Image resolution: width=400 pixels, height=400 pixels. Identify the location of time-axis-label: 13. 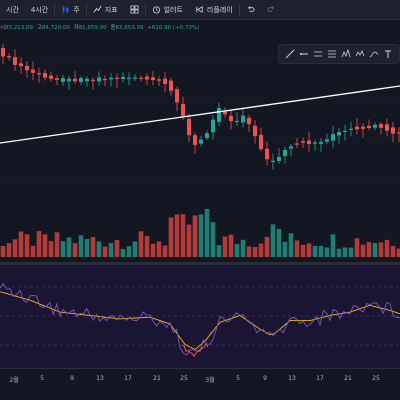
(292, 378).